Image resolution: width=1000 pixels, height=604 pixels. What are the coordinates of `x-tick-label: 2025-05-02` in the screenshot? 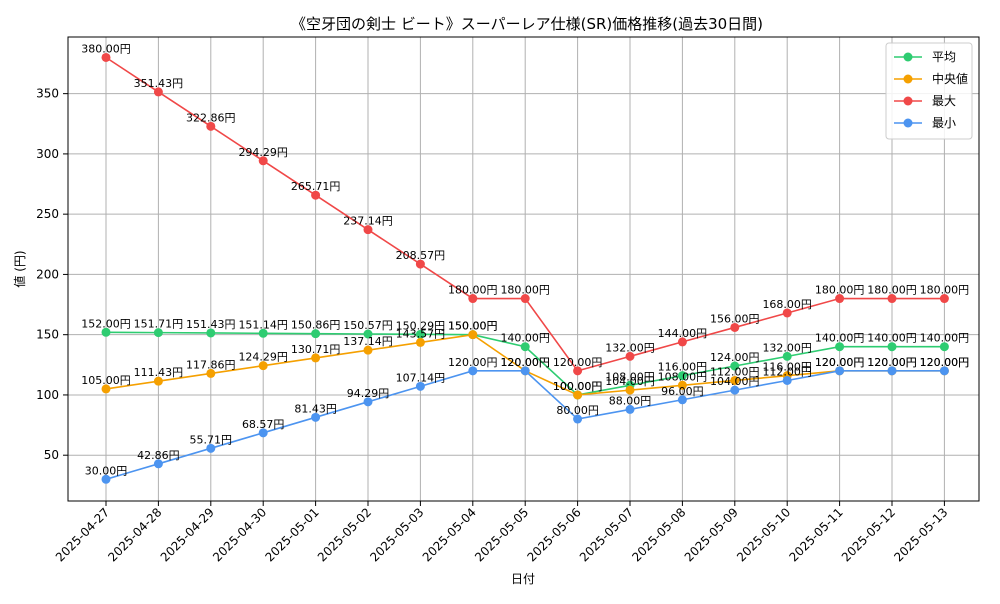 It's located at (344, 534).